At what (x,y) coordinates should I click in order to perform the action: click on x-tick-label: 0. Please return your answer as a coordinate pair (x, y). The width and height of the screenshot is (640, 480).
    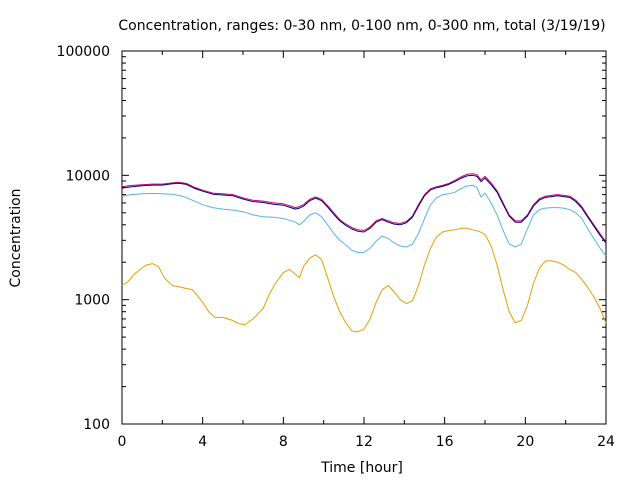
    Looking at the image, I should click on (122, 442).